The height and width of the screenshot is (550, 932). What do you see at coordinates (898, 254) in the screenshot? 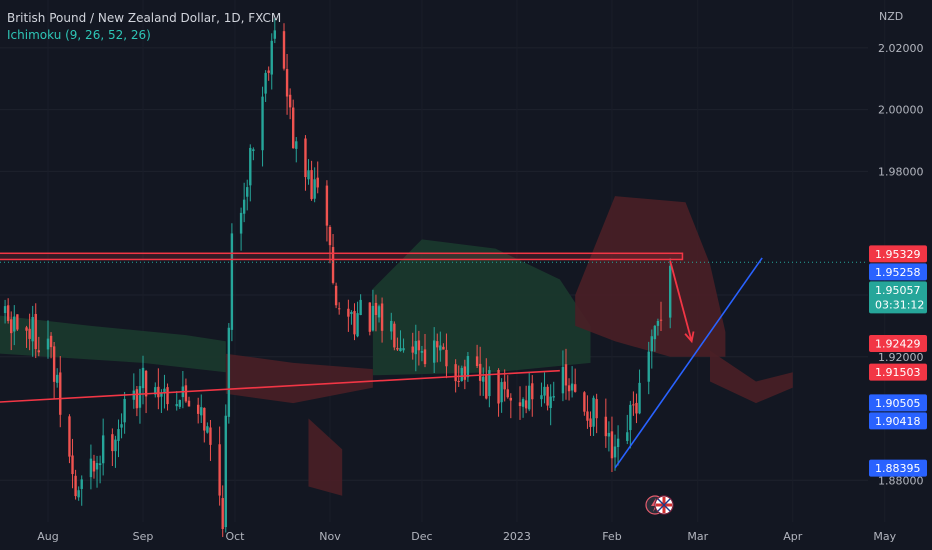
I see `price-badge: 1.95329` at bounding box center [898, 254].